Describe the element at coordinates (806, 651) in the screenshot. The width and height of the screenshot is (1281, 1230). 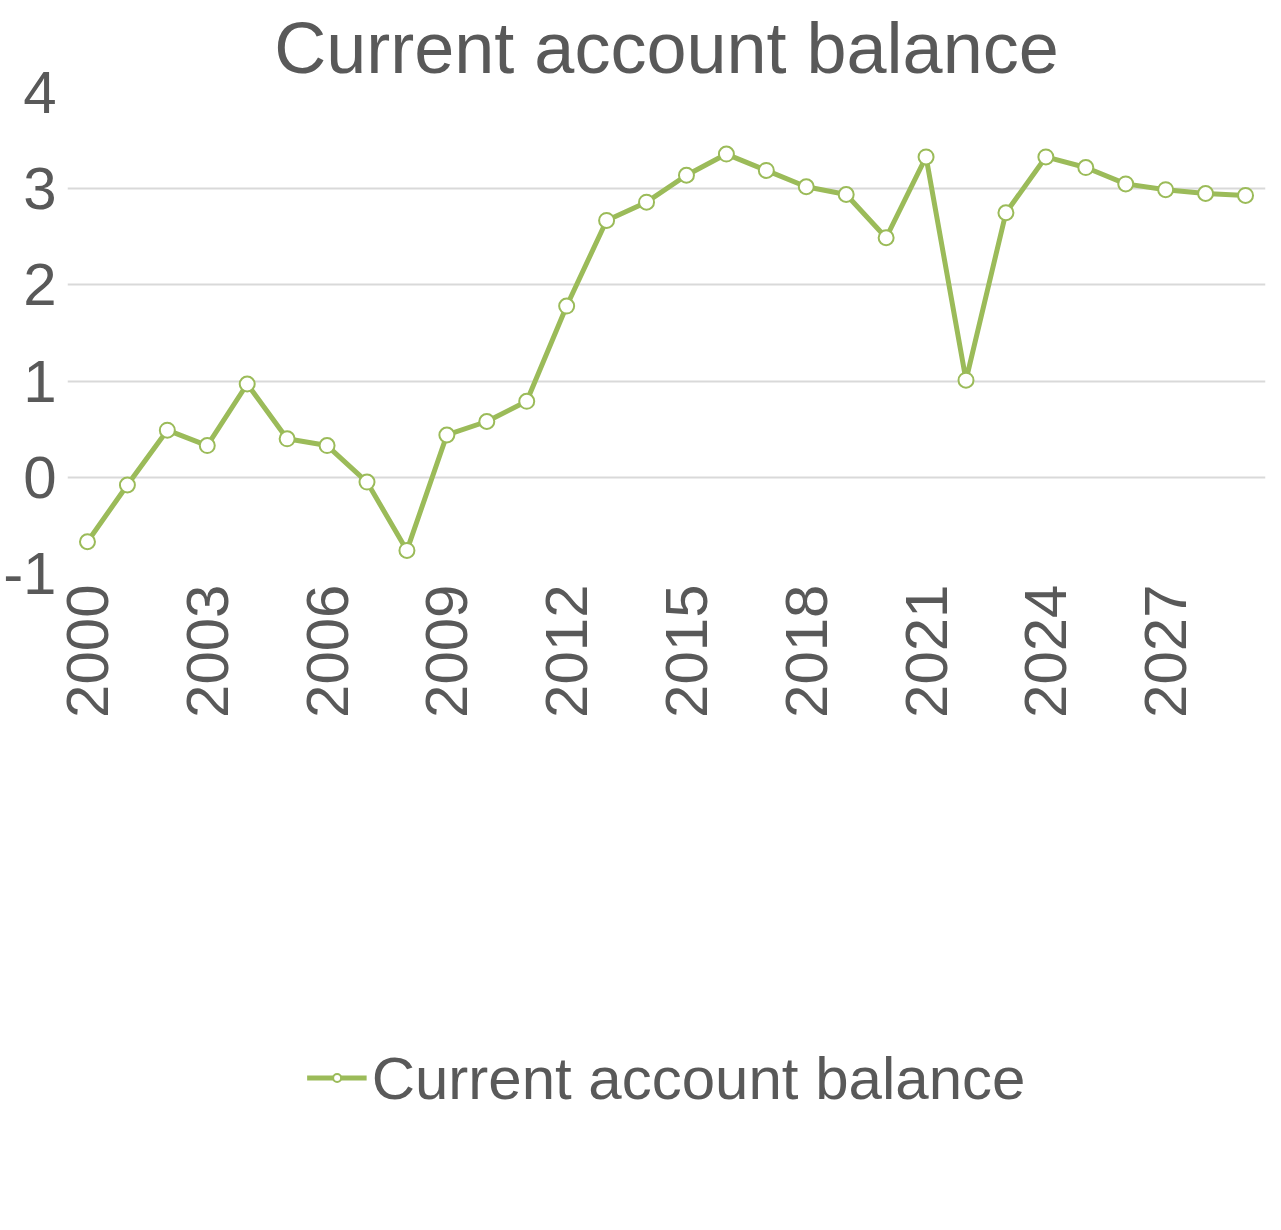
I see `x-tick-label: 2018` at that location.